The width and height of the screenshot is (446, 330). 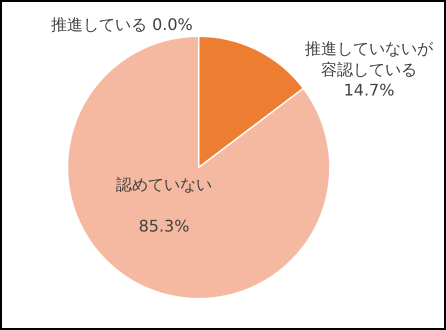 I want to click on data-label: 85.3%, so click(x=164, y=226).